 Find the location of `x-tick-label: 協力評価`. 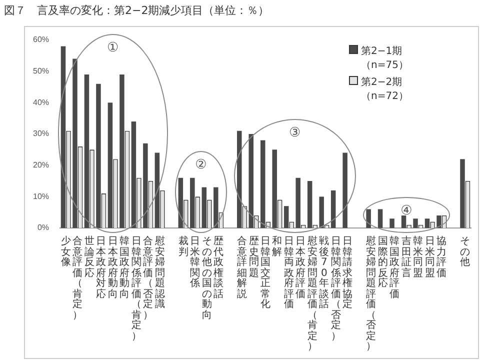

x-tick-label: 協力評価 is located at coordinates (442, 257).